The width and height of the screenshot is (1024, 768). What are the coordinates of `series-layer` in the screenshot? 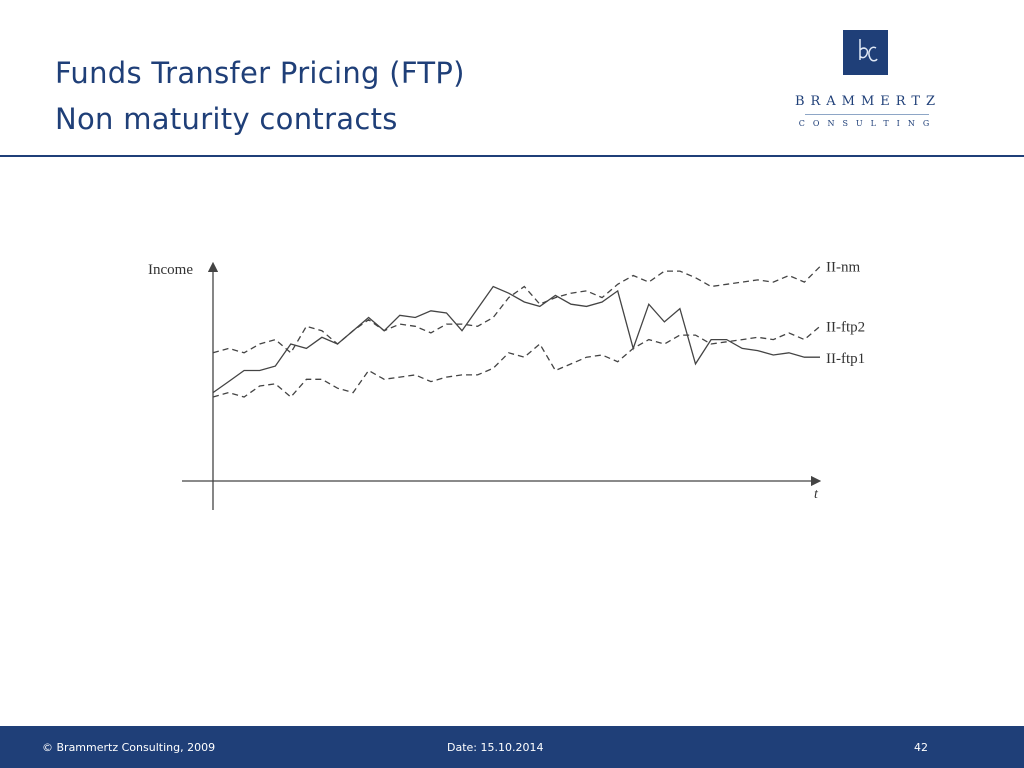 It's located at (516, 332).